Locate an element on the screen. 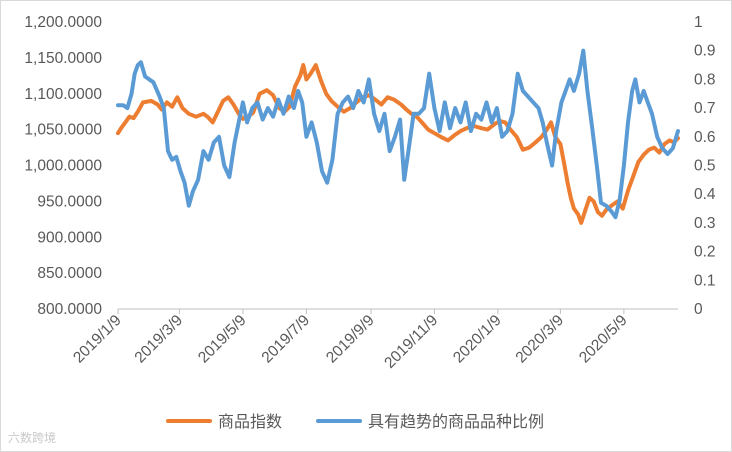  right-axis-tick-label: 0.8 is located at coordinates (705, 79).